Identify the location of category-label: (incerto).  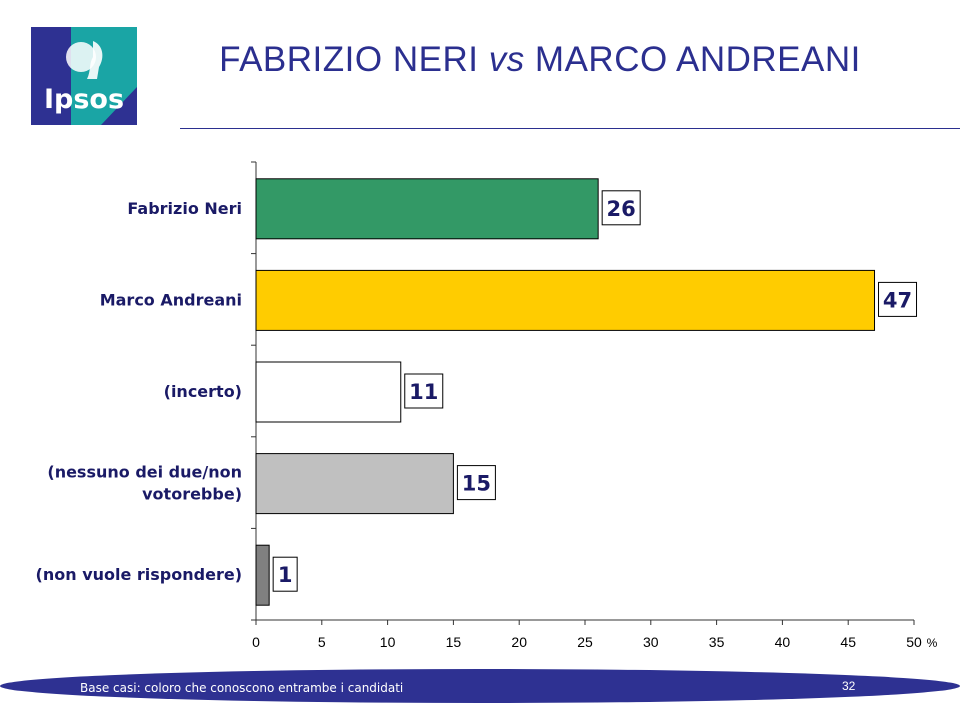
(203, 391).